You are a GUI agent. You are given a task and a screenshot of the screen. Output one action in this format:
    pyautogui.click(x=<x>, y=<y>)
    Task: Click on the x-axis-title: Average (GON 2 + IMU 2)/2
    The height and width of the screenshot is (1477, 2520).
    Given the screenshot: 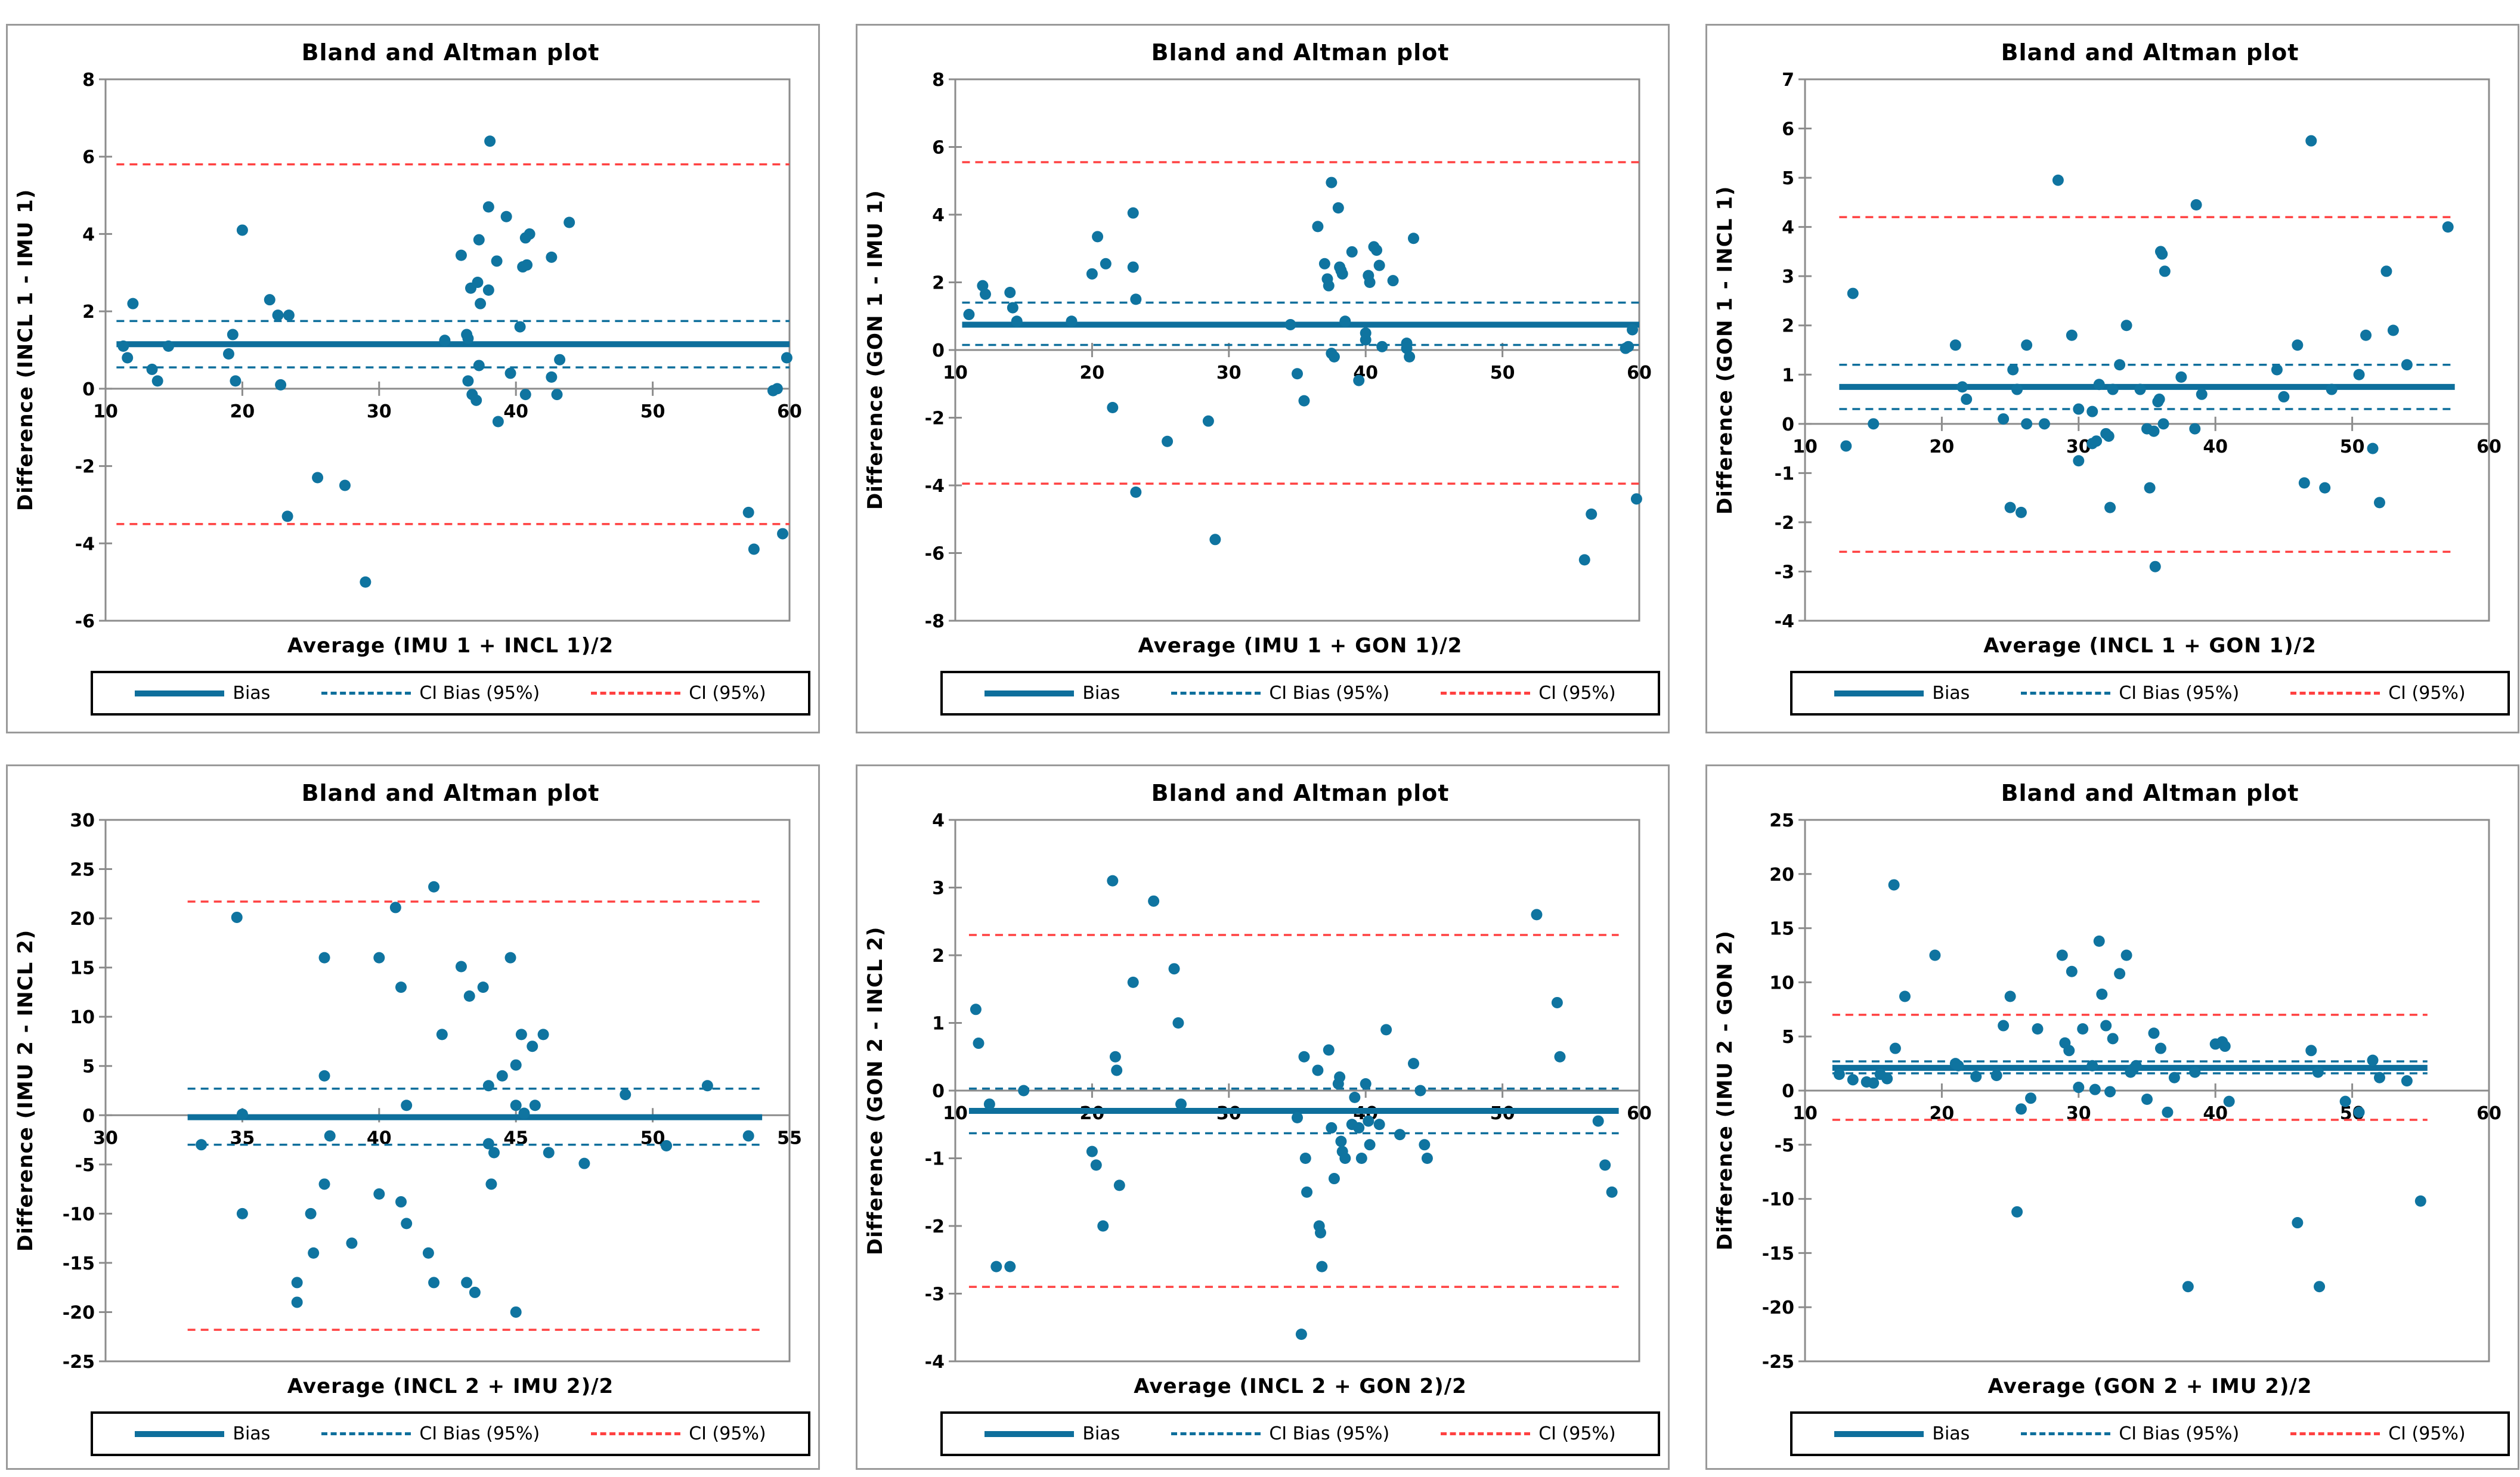 What is the action you would take?
    pyautogui.click(x=2149, y=1386)
    